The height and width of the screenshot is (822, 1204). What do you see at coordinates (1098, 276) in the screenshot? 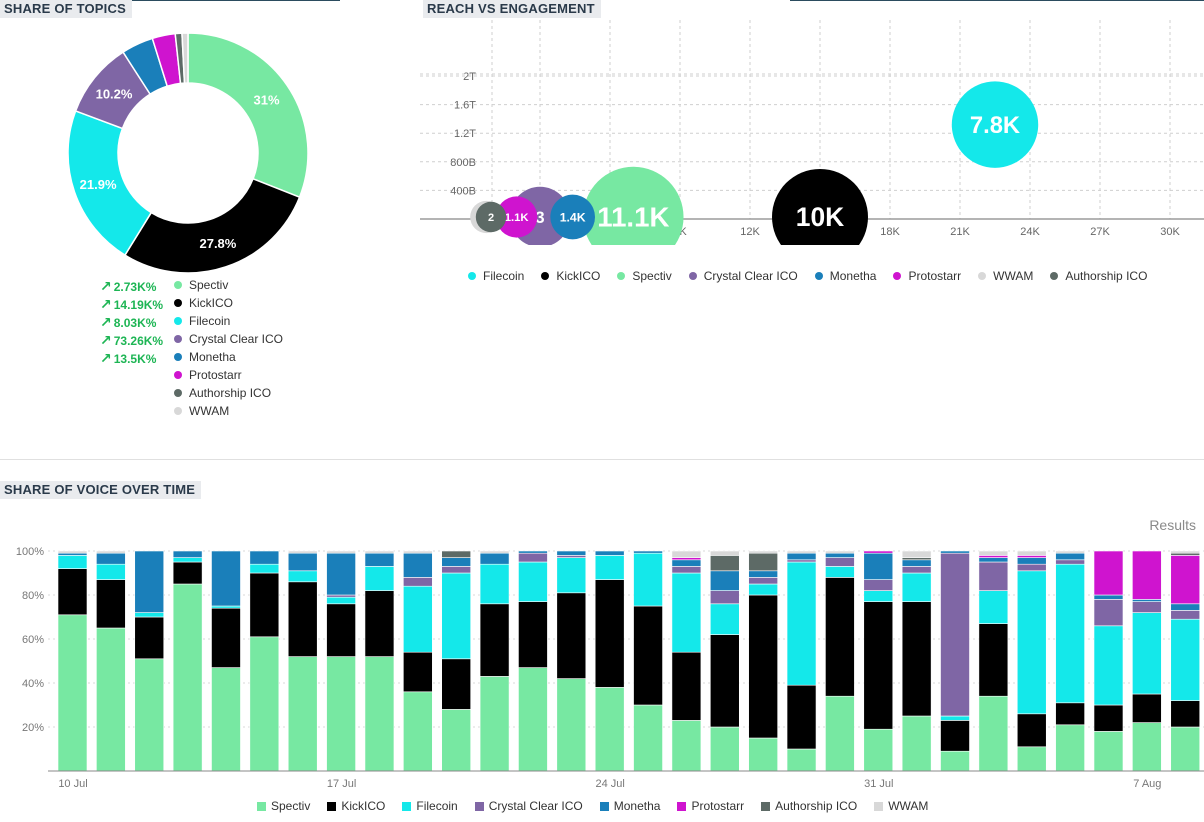
I see `reach-legend-item-authorship-ico: Authorship ICO` at bounding box center [1098, 276].